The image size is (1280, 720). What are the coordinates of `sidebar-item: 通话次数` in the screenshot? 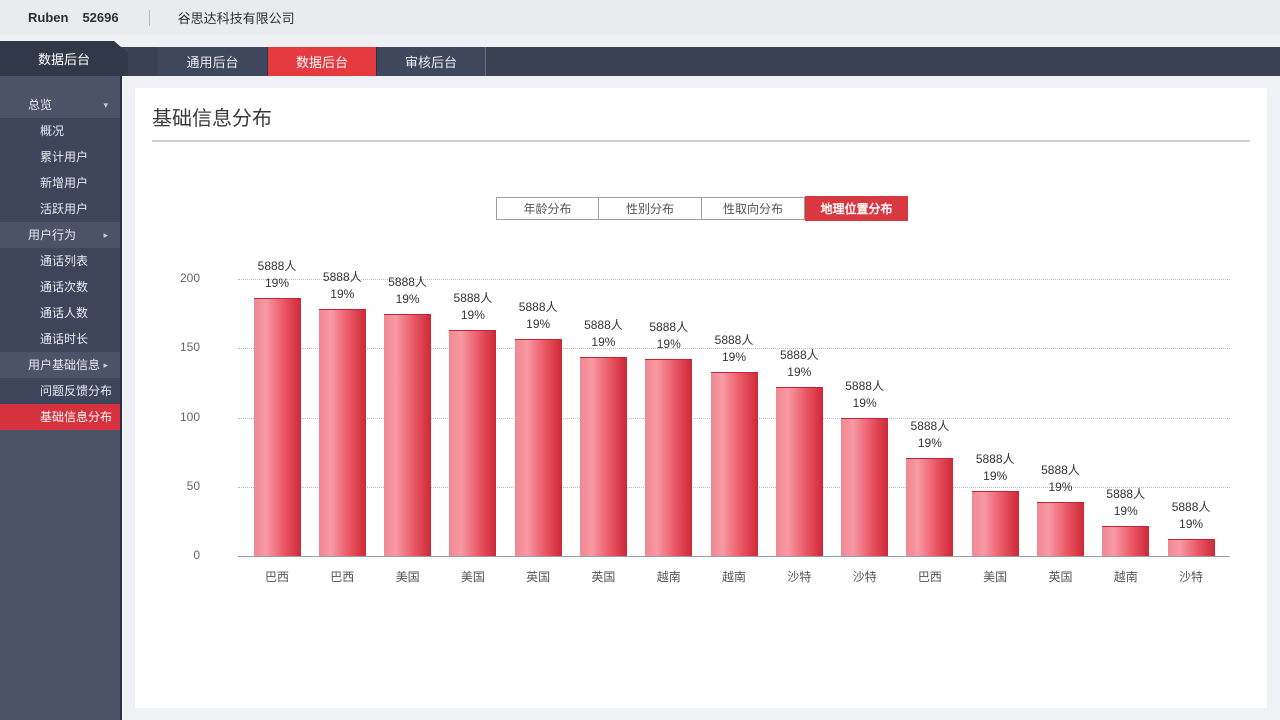 It's located at (60, 287).